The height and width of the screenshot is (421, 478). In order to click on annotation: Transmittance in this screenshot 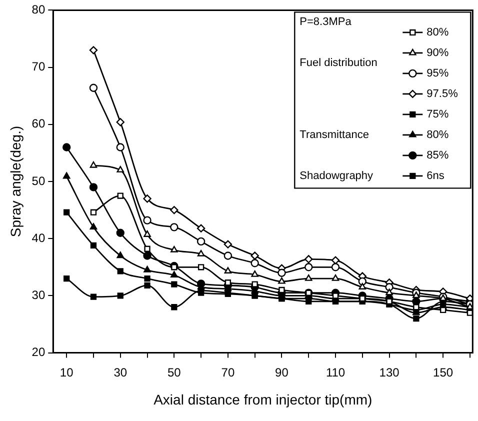, I will do `click(334, 134)`.